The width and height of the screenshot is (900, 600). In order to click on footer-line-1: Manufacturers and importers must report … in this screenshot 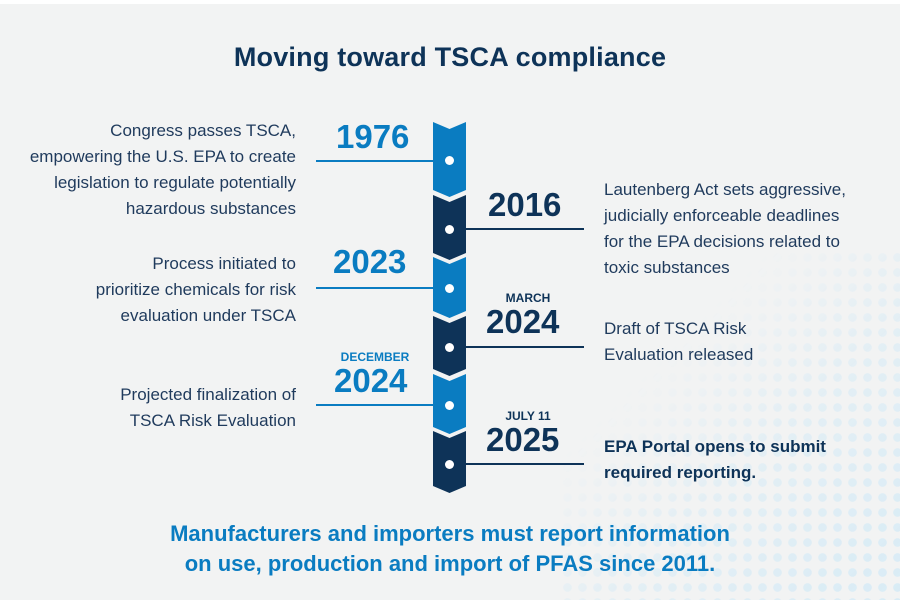, I will do `click(450, 533)`.